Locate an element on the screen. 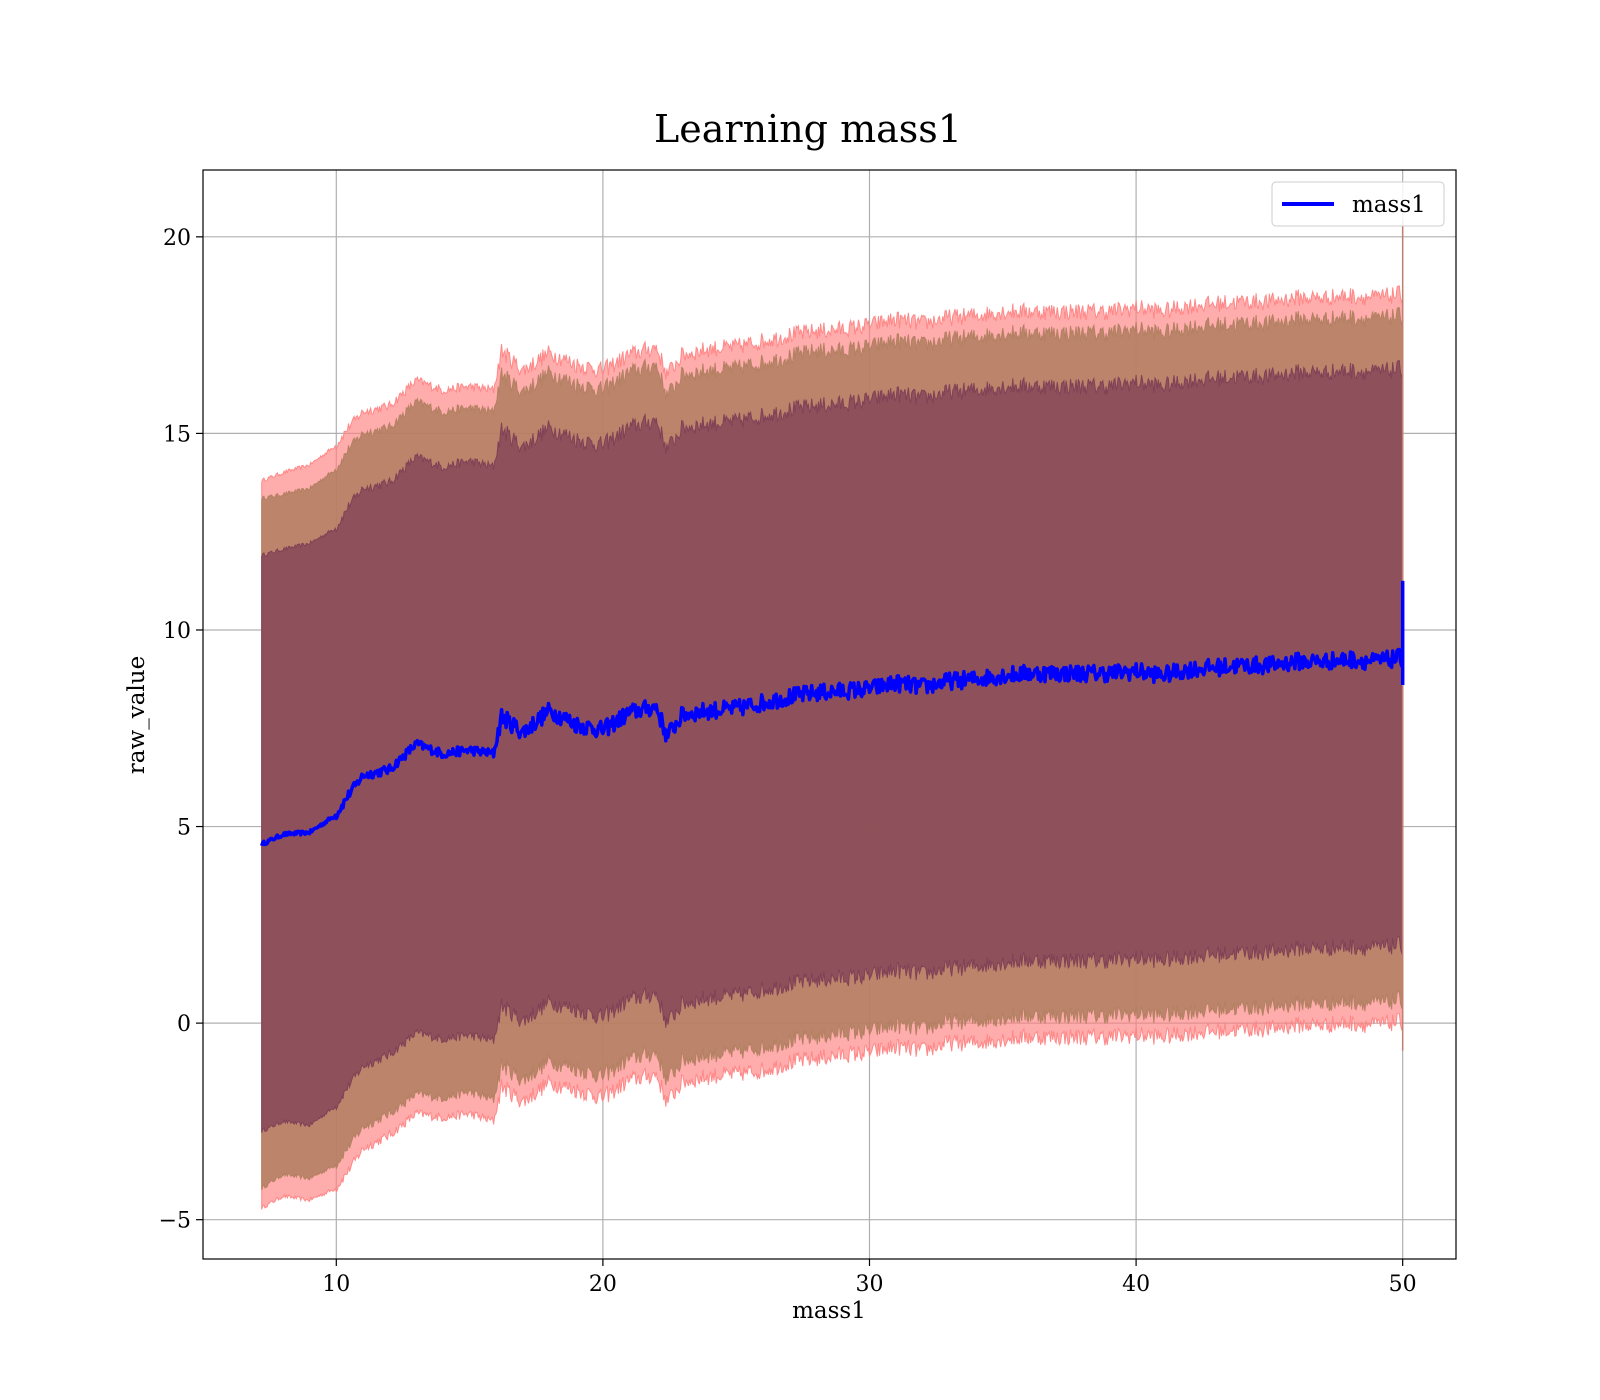 The image size is (1600, 1400). legend: mass1 is located at coordinates (1358, 204).